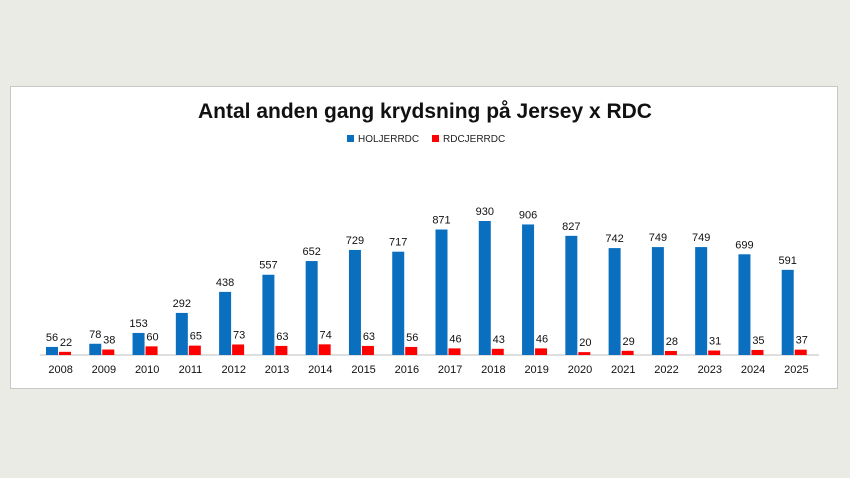 The image size is (850, 478). I want to click on x-tick-label: 2024, so click(753, 370).